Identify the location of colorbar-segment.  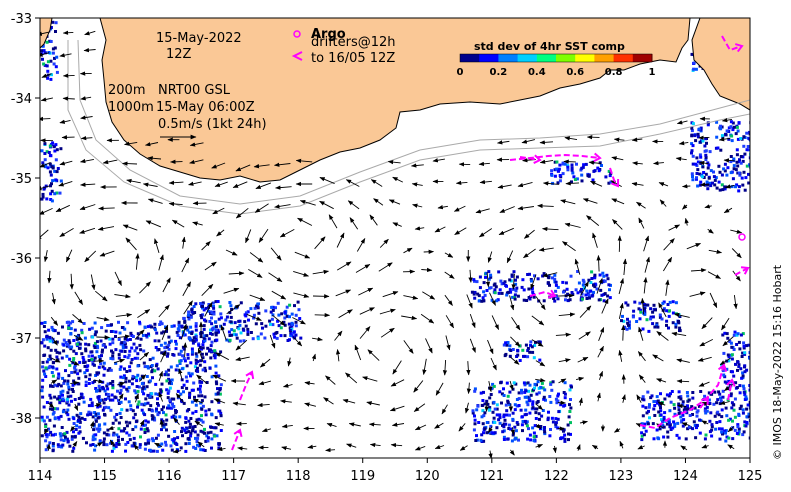
(604, 58).